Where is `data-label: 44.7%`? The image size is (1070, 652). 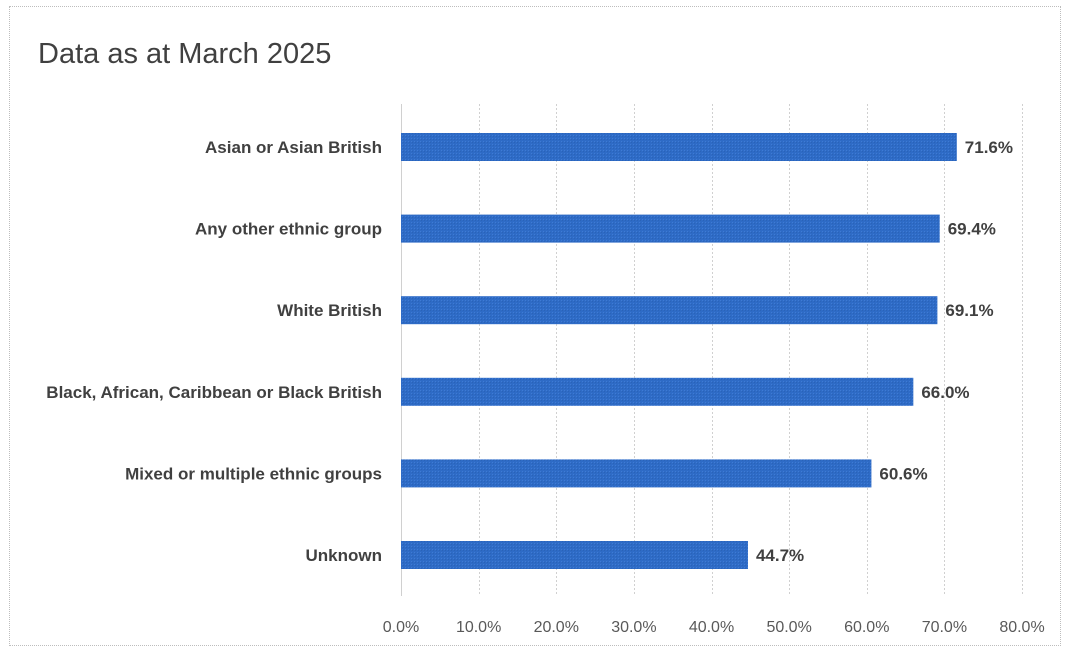
data-label: 44.7% is located at coordinates (780, 555).